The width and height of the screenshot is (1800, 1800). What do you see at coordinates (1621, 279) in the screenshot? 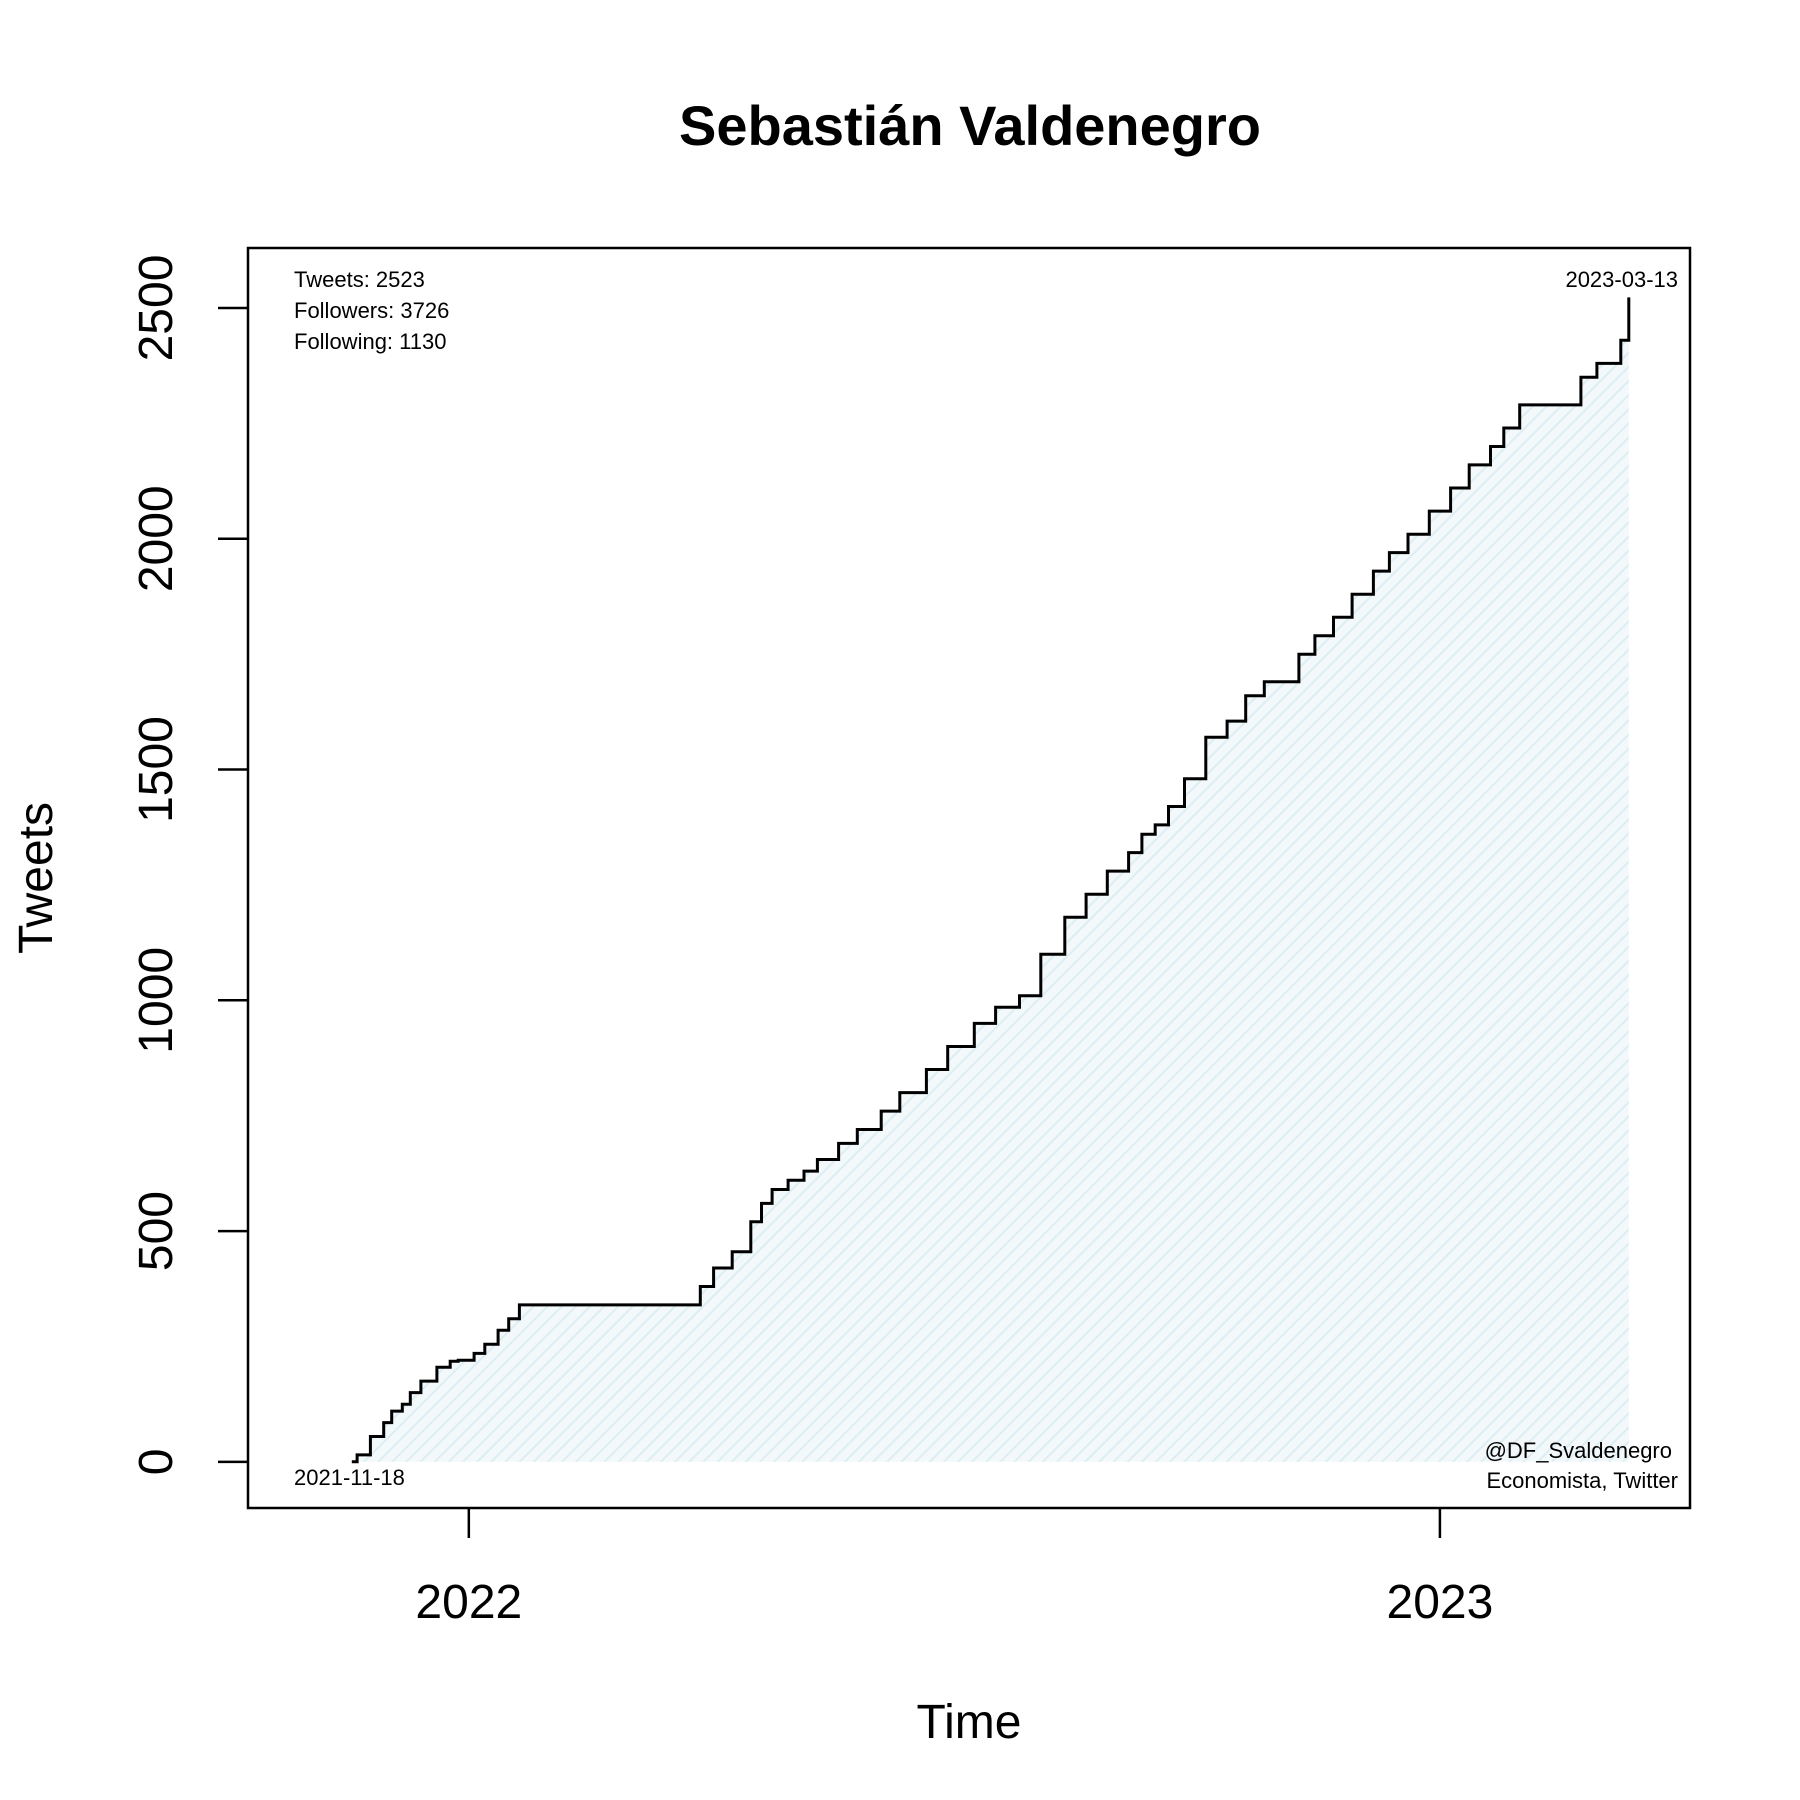
I see `end-date-label: 2023-03-13` at bounding box center [1621, 279].